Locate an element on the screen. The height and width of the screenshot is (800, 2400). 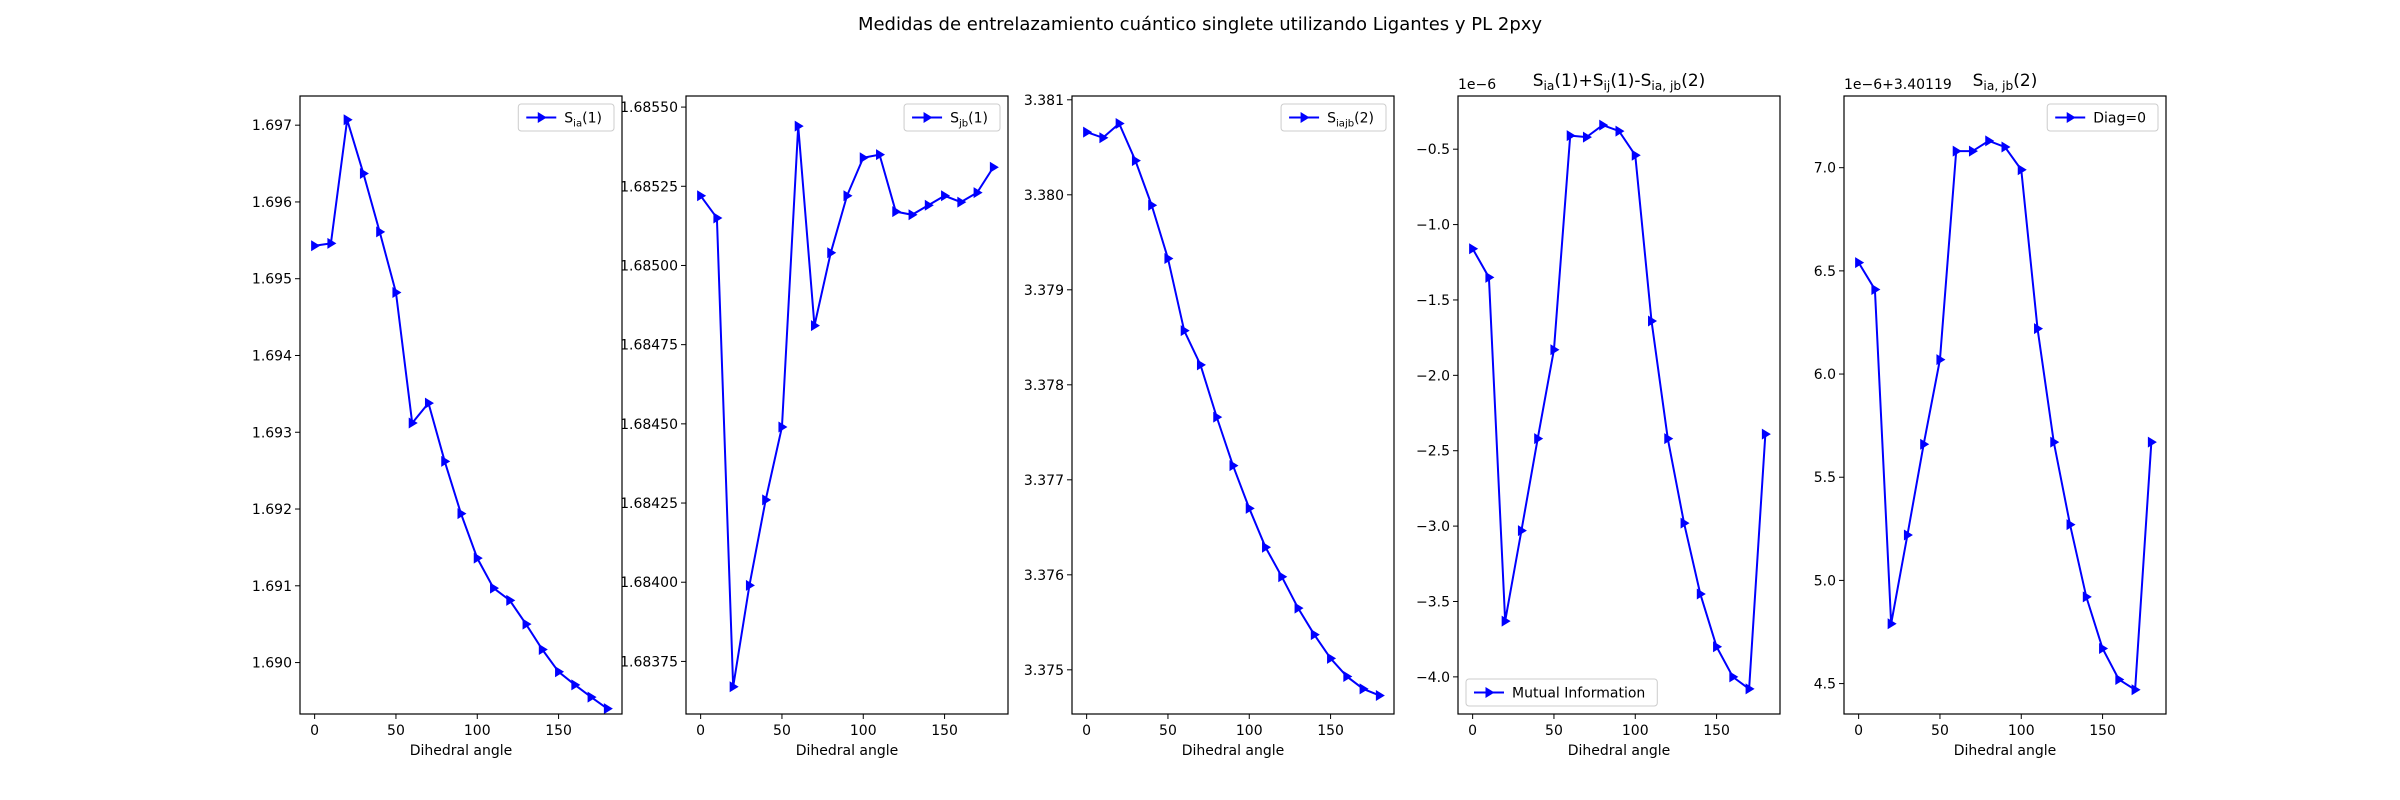
y-tick-label: 3.376 is located at coordinates (1044, 576).